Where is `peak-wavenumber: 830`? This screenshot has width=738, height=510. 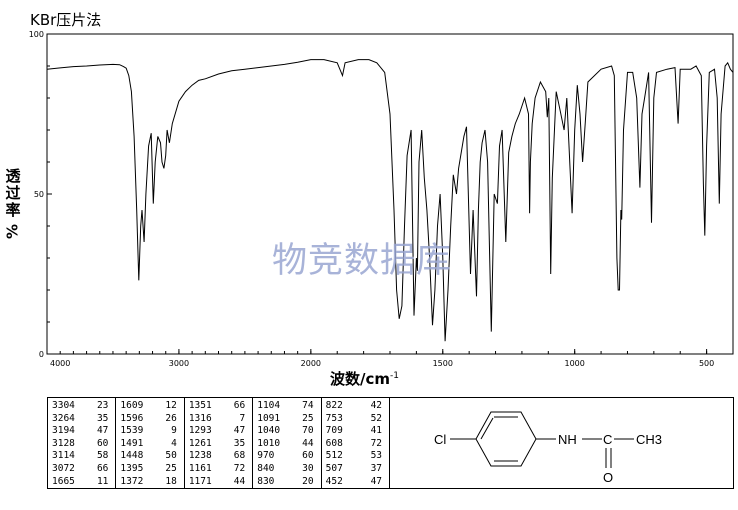
peak-wavenumber: 830 is located at coordinates (266, 481).